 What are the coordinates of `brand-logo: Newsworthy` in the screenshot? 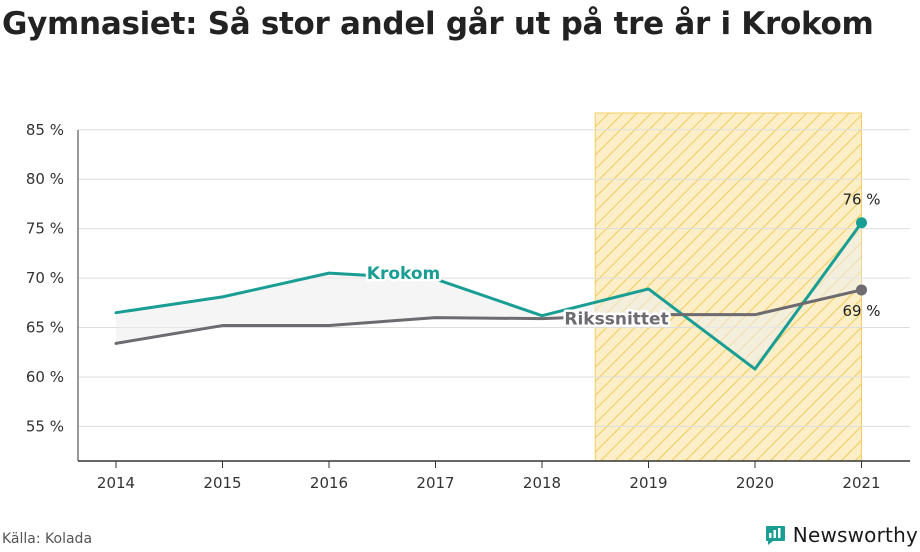 It's located at (841, 535).